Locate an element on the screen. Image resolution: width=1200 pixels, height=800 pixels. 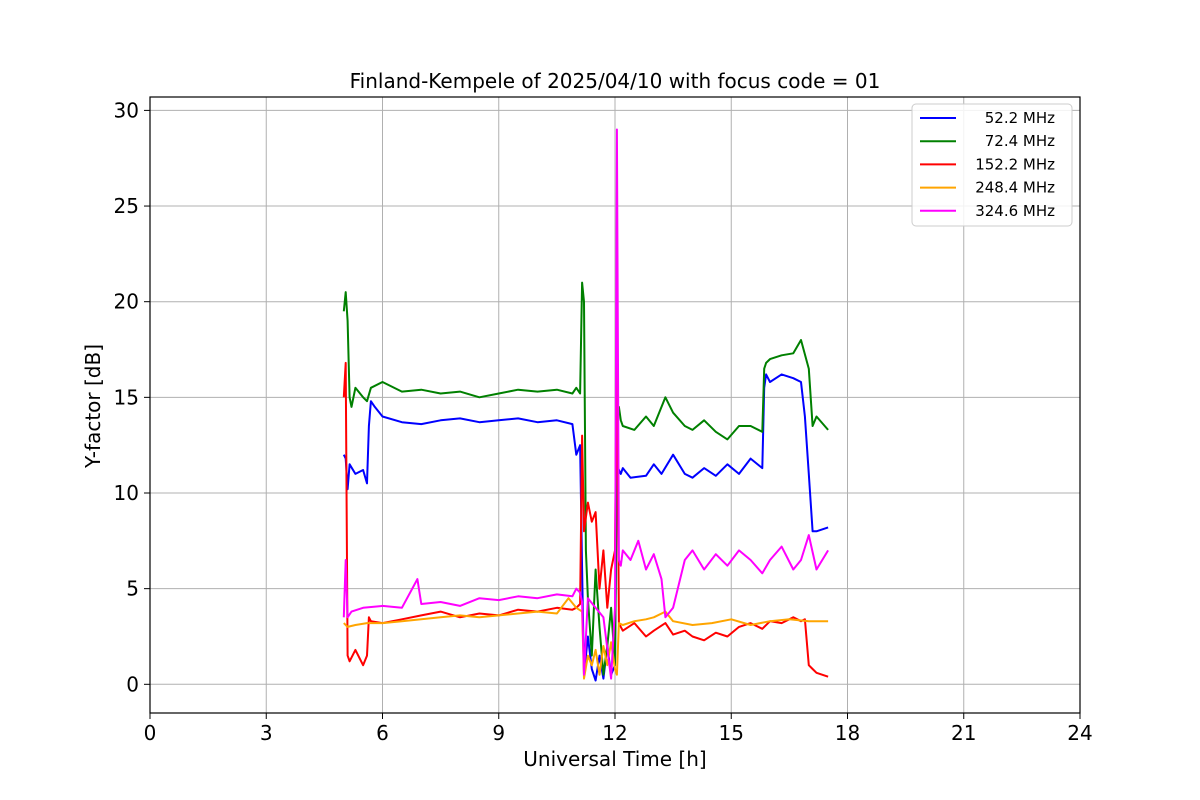
y-tick-label: 0 is located at coordinates (132, 684).